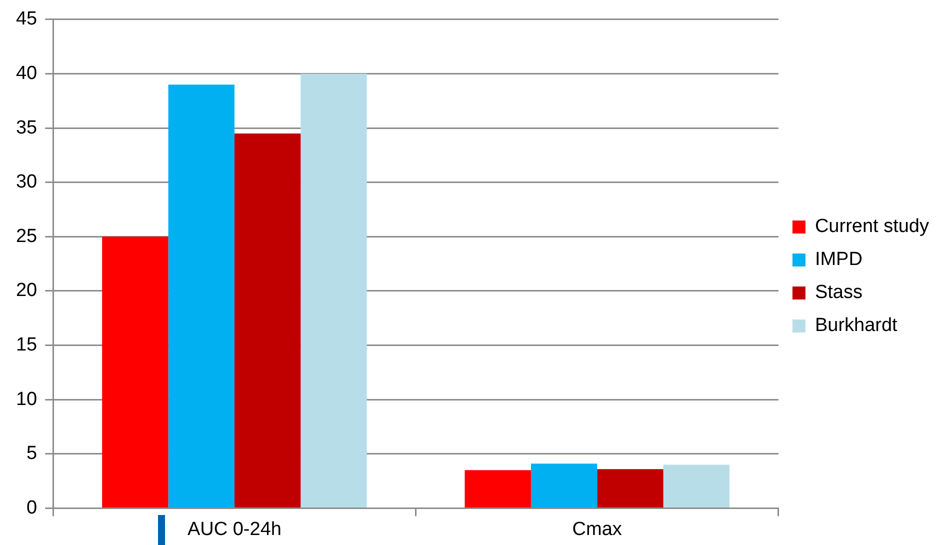 The height and width of the screenshot is (545, 949). Describe the element at coordinates (872, 227) in the screenshot. I see `legend-label: Current study` at that location.